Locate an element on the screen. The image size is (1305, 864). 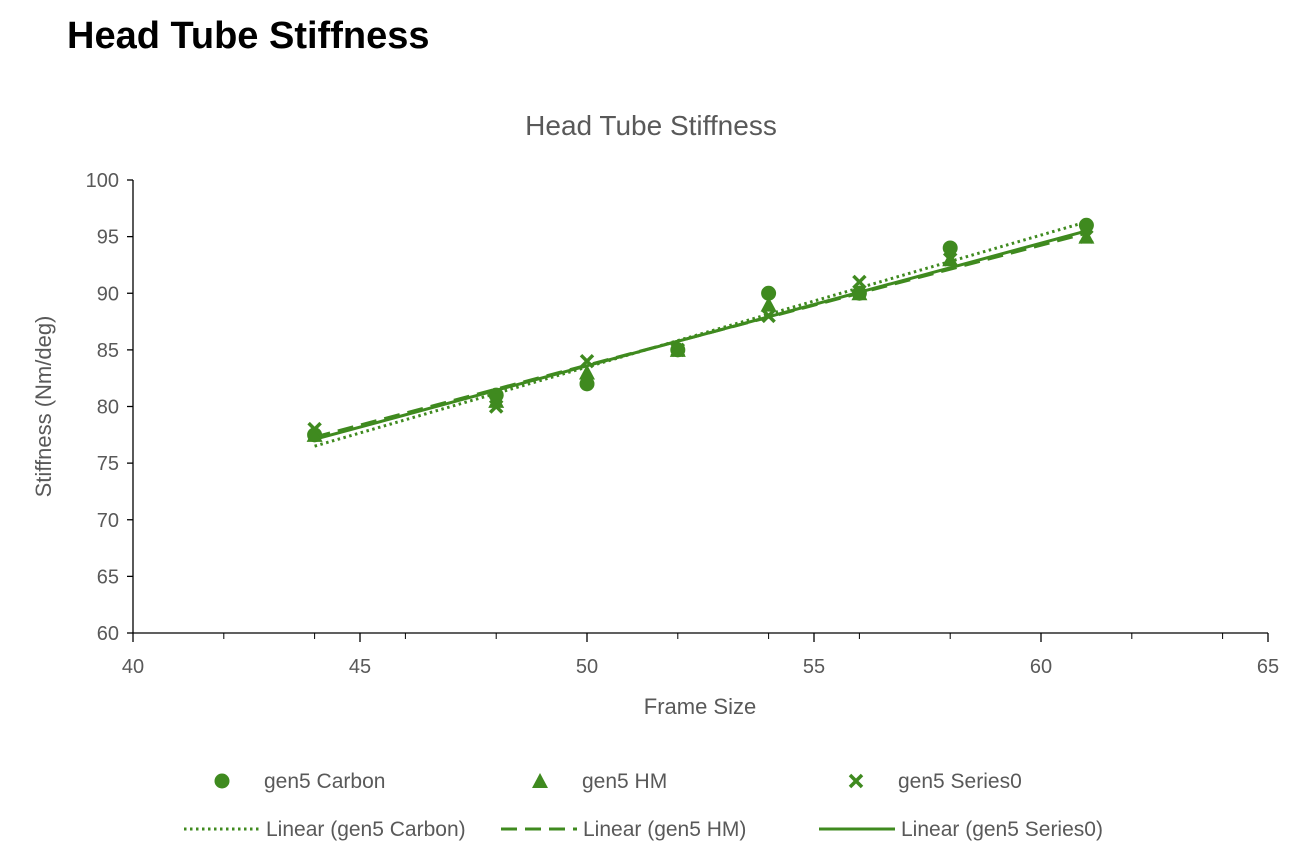
legend-marker-x is located at coordinates (856, 781).